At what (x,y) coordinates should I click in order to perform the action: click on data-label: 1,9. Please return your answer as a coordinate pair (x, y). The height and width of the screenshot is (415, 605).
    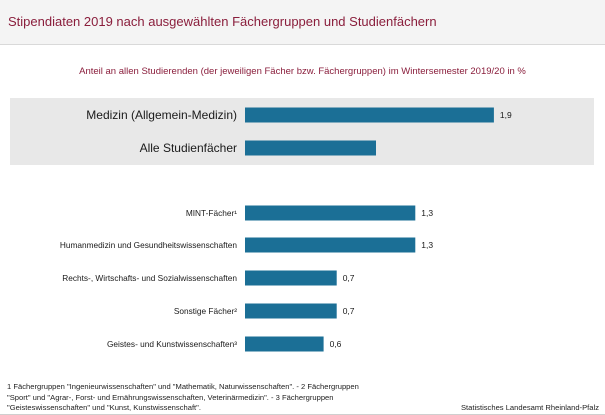
    Looking at the image, I should click on (506, 115).